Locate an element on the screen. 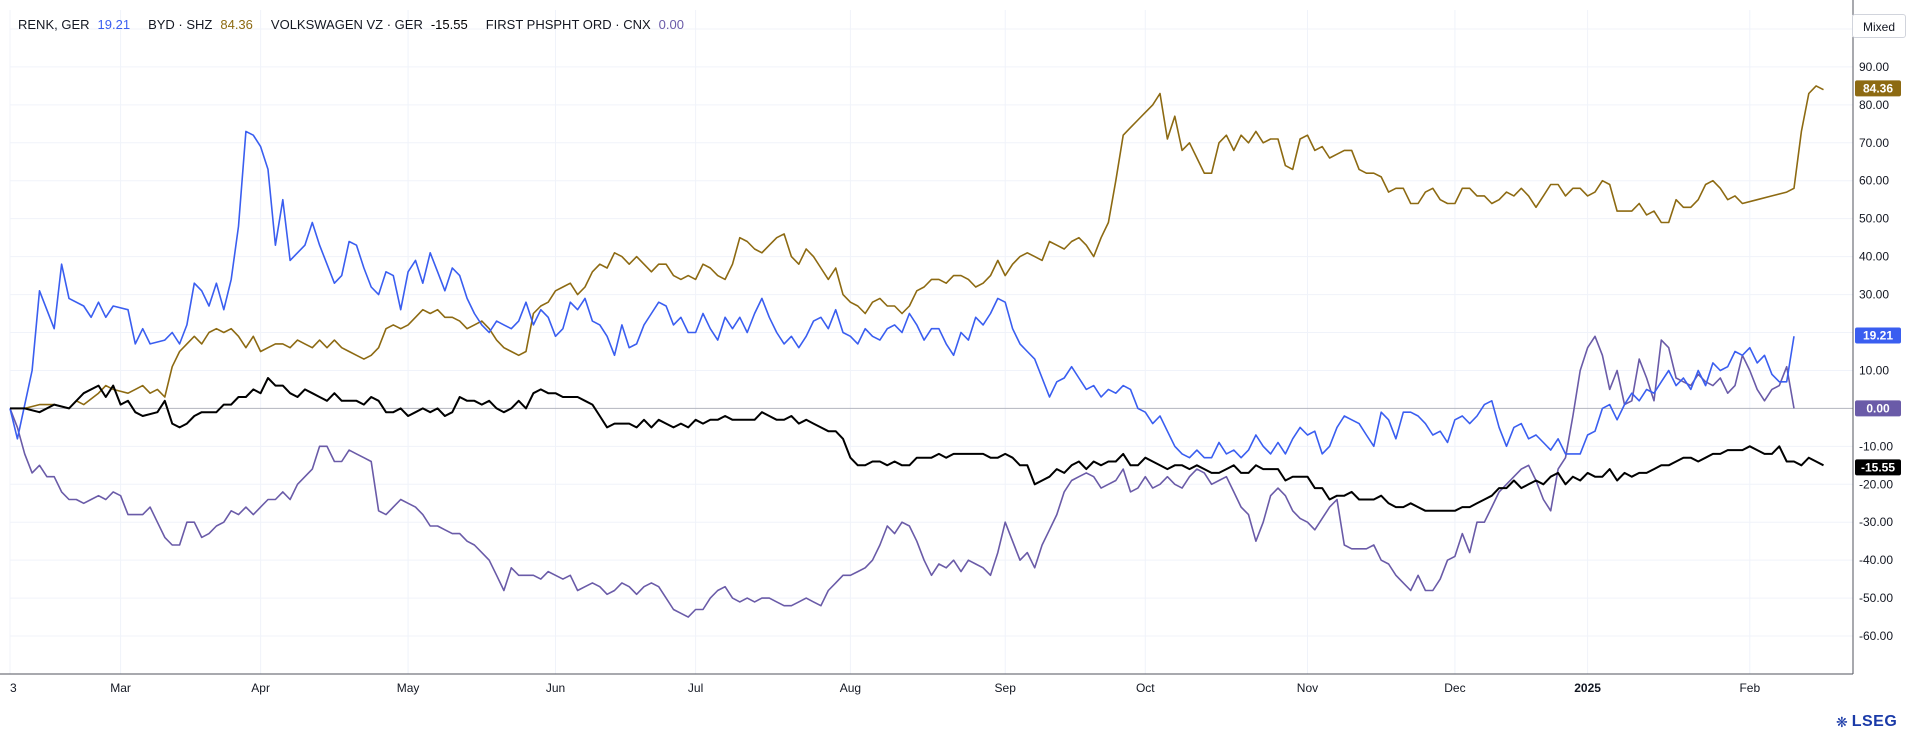 Image resolution: width=1920 pixels, height=739 pixels. x-tick-label: Dec is located at coordinates (1454, 688).